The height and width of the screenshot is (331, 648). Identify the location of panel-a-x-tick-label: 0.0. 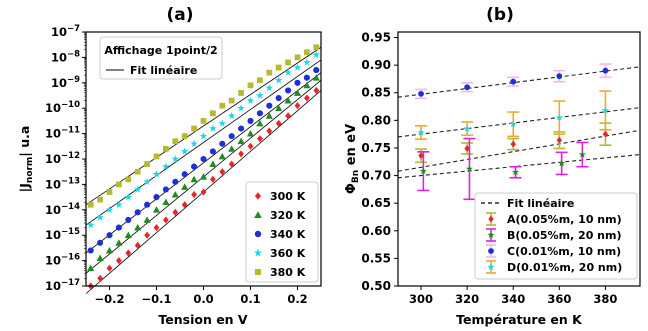
(203, 299).